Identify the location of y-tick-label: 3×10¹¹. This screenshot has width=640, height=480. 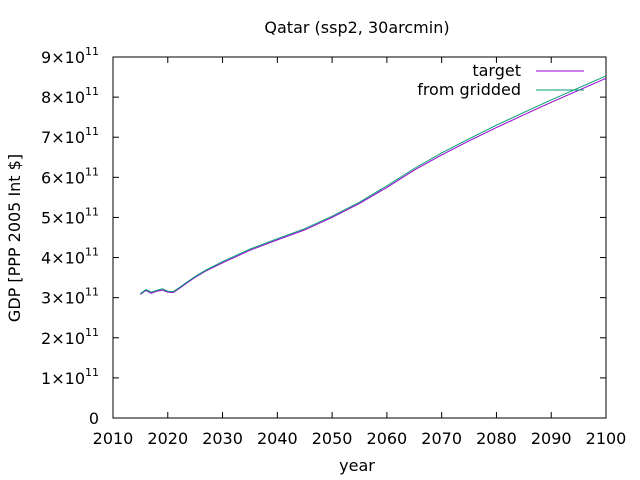
(70, 297).